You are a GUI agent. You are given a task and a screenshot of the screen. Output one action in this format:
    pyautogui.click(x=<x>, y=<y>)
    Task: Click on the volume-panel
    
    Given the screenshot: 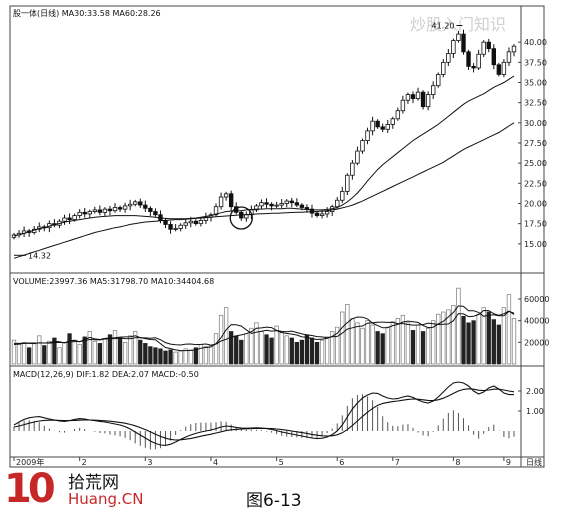 What is the action you would take?
    pyautogui.click(x=264, y=326)
    